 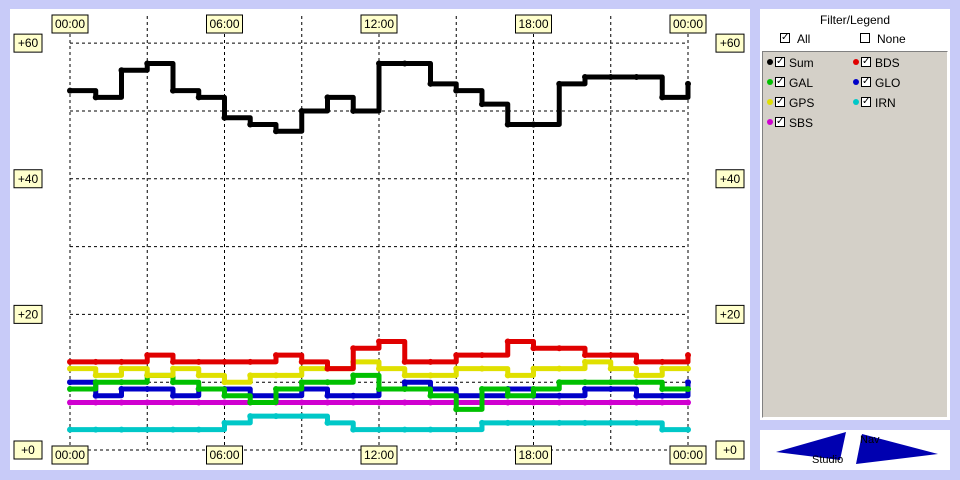 What do you see at coordinates (855, 20) in the screenshot?
I see `filter-legend-title: Filter/Legend` at bounding box center [855, 20].